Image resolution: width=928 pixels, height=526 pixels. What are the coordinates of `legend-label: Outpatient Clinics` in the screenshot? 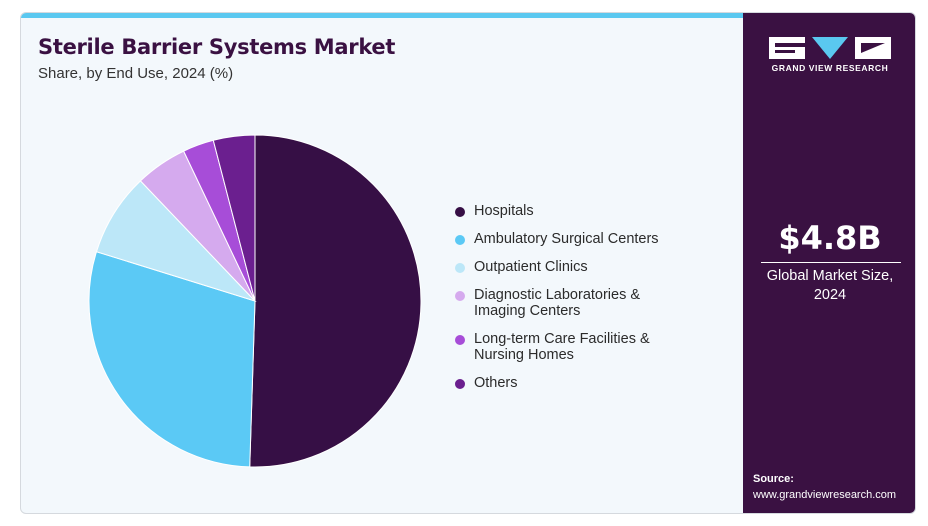 It's located at (531, 267).